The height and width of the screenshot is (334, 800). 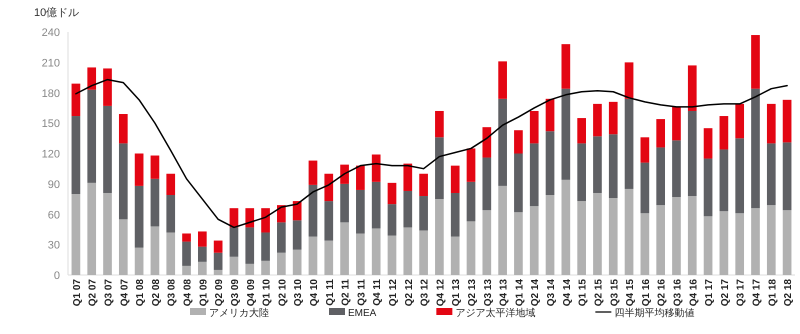 I want to click on x-tick-label: Q2 12, so click(x=409, y=292).